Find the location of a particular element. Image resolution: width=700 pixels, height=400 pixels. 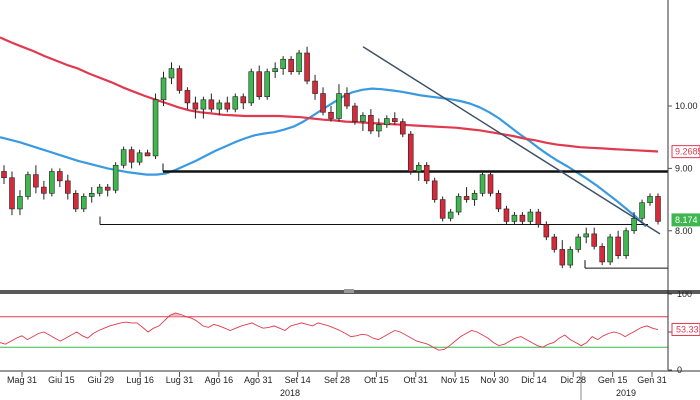

x-tick-label: Lug 16 is located at coordinates (140, 380).